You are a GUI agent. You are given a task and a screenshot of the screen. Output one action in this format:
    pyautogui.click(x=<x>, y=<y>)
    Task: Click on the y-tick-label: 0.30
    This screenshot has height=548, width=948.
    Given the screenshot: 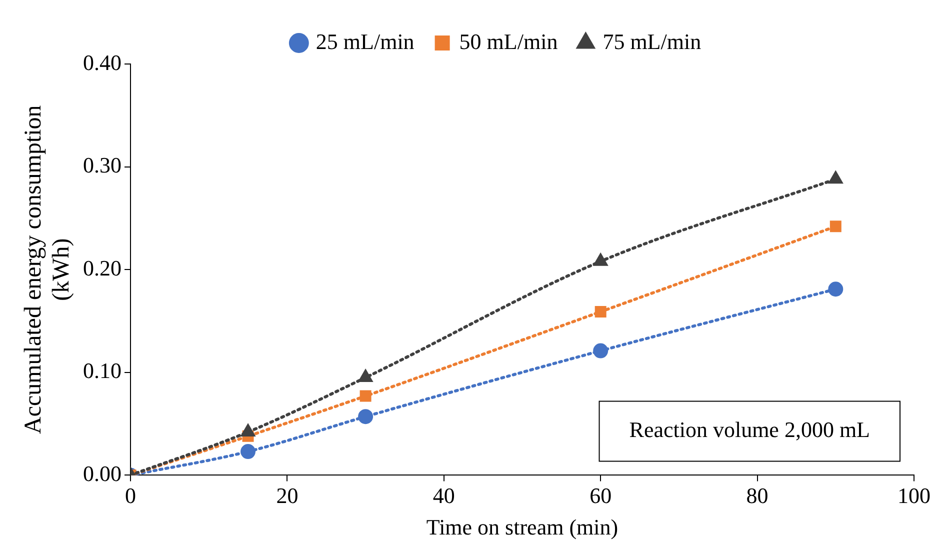 What is the action you would take?
    pyautogui.click(x=102, y=165)
    